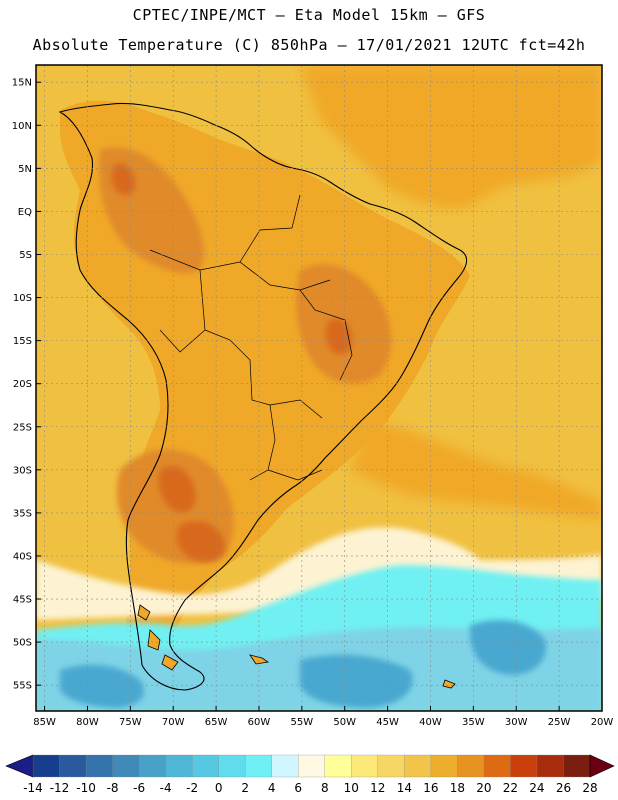  I want to click on colorbar-label: 18, so click(457, 788).